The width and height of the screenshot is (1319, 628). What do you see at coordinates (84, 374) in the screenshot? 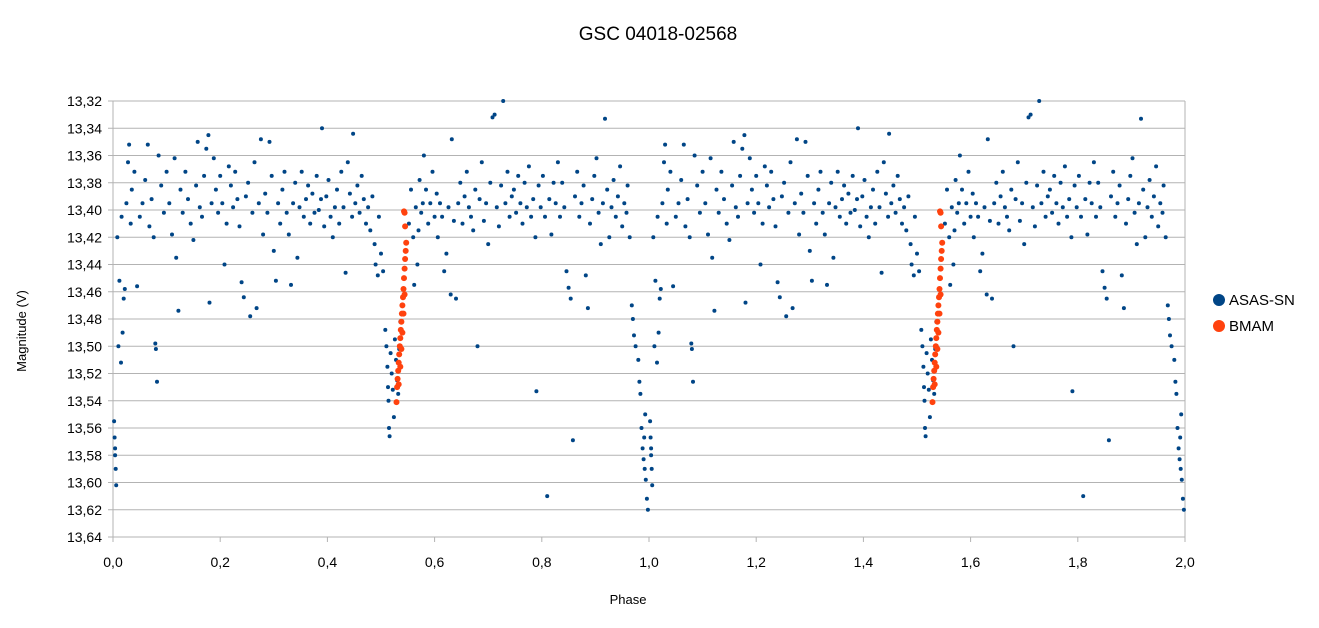
I see `y-tick-label: 13,52` at bounding box center [84, 374].